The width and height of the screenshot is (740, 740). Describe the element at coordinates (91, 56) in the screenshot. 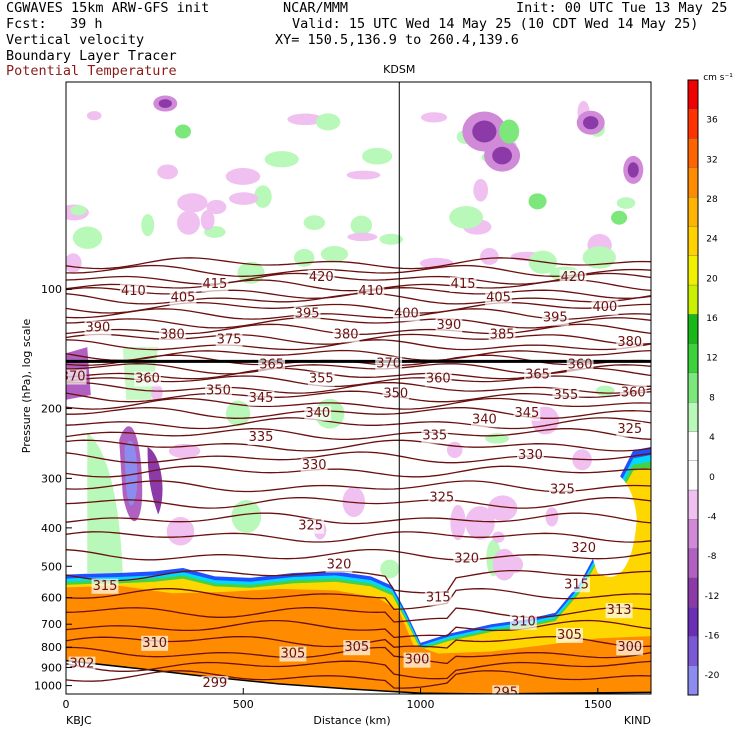

I see `field-boundary-layer-tracer: Boundary Layer Tracer` at that location.